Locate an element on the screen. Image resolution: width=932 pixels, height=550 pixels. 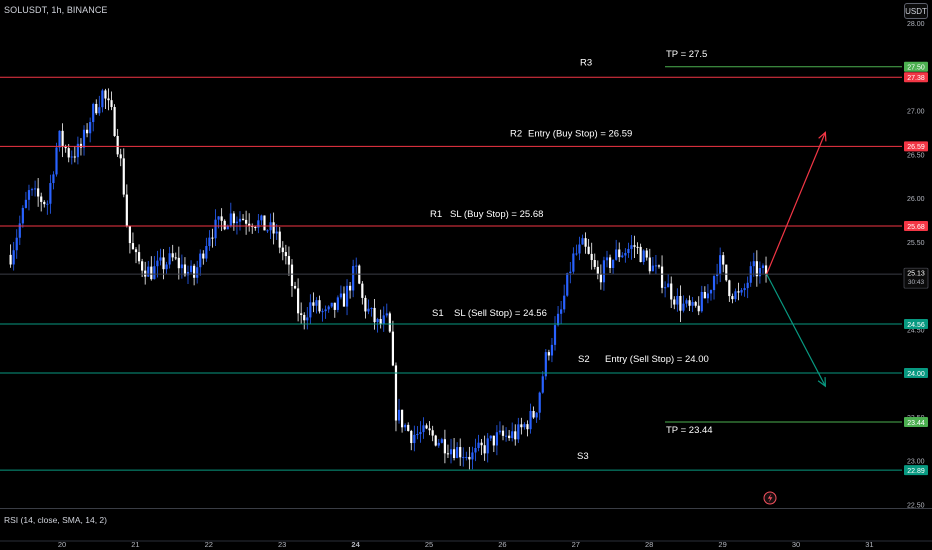
x-axis-tick-label: 22 is located at coordinates (209, 544).